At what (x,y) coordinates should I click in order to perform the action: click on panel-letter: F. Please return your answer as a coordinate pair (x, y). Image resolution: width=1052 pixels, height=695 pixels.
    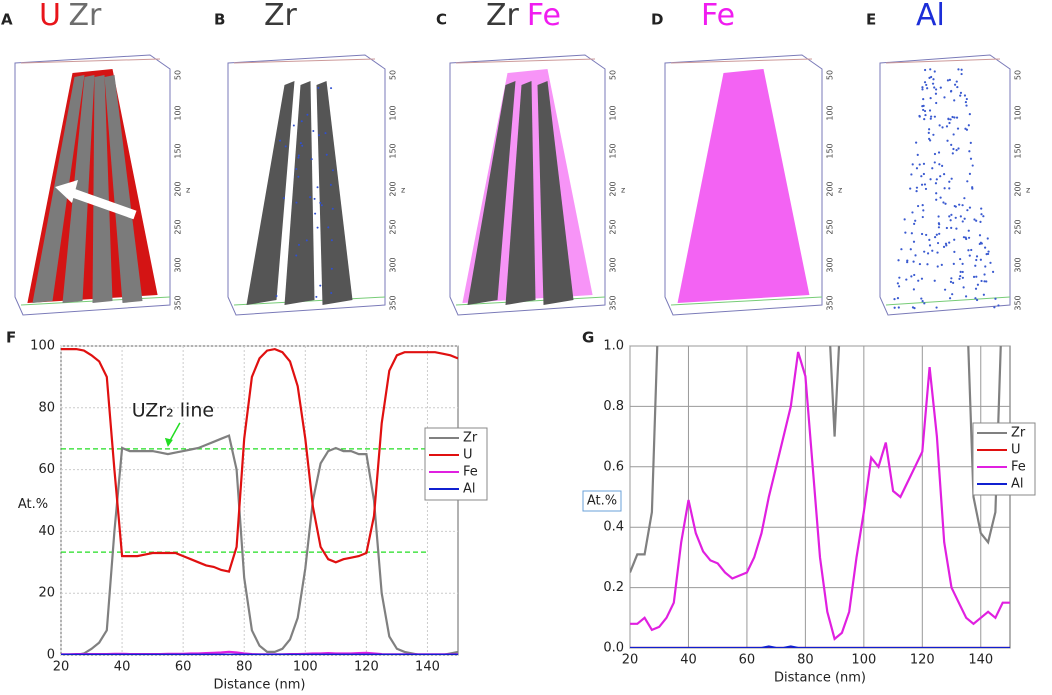
    Looking at the image, I should click on (11, 338).